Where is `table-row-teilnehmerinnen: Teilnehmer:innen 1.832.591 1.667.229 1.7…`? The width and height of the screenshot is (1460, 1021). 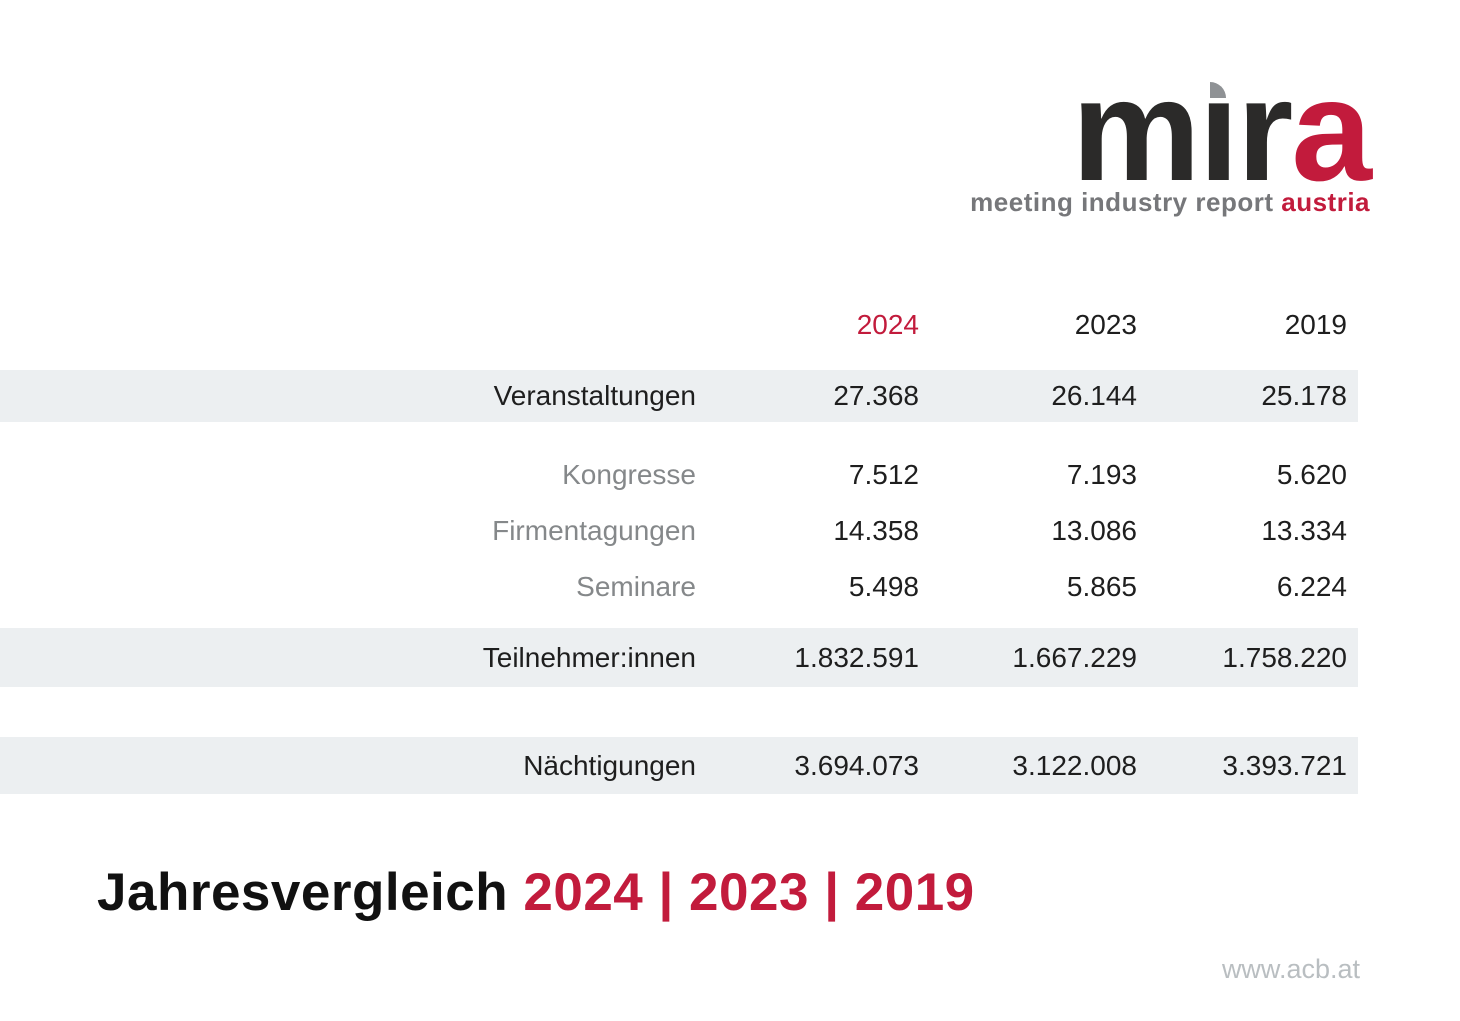
table-row-teilnehmerinnen: Teilnehmer:innen 1.832.591 1.667.229 1.7… is located at coordinates (679, 657).